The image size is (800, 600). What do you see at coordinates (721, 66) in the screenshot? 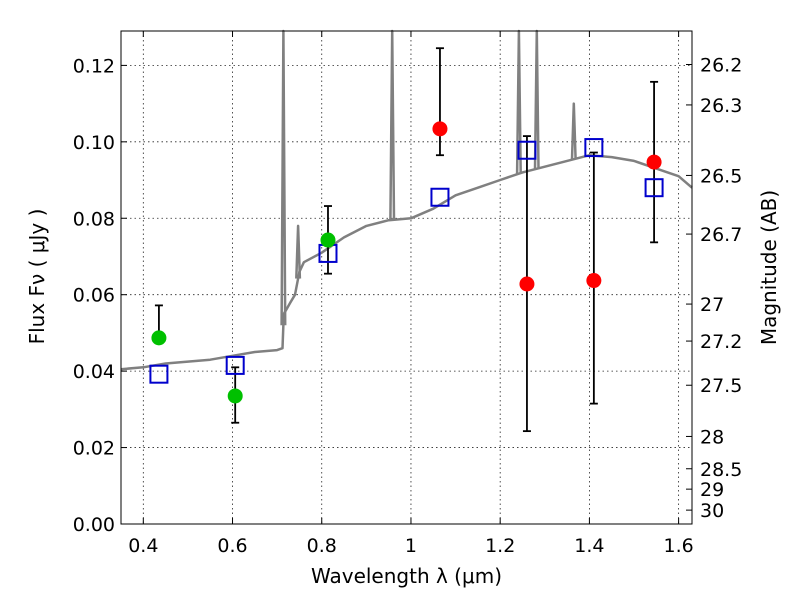
I see `magnitude-tick-label: 26.2` at bounding box center [721, 66].